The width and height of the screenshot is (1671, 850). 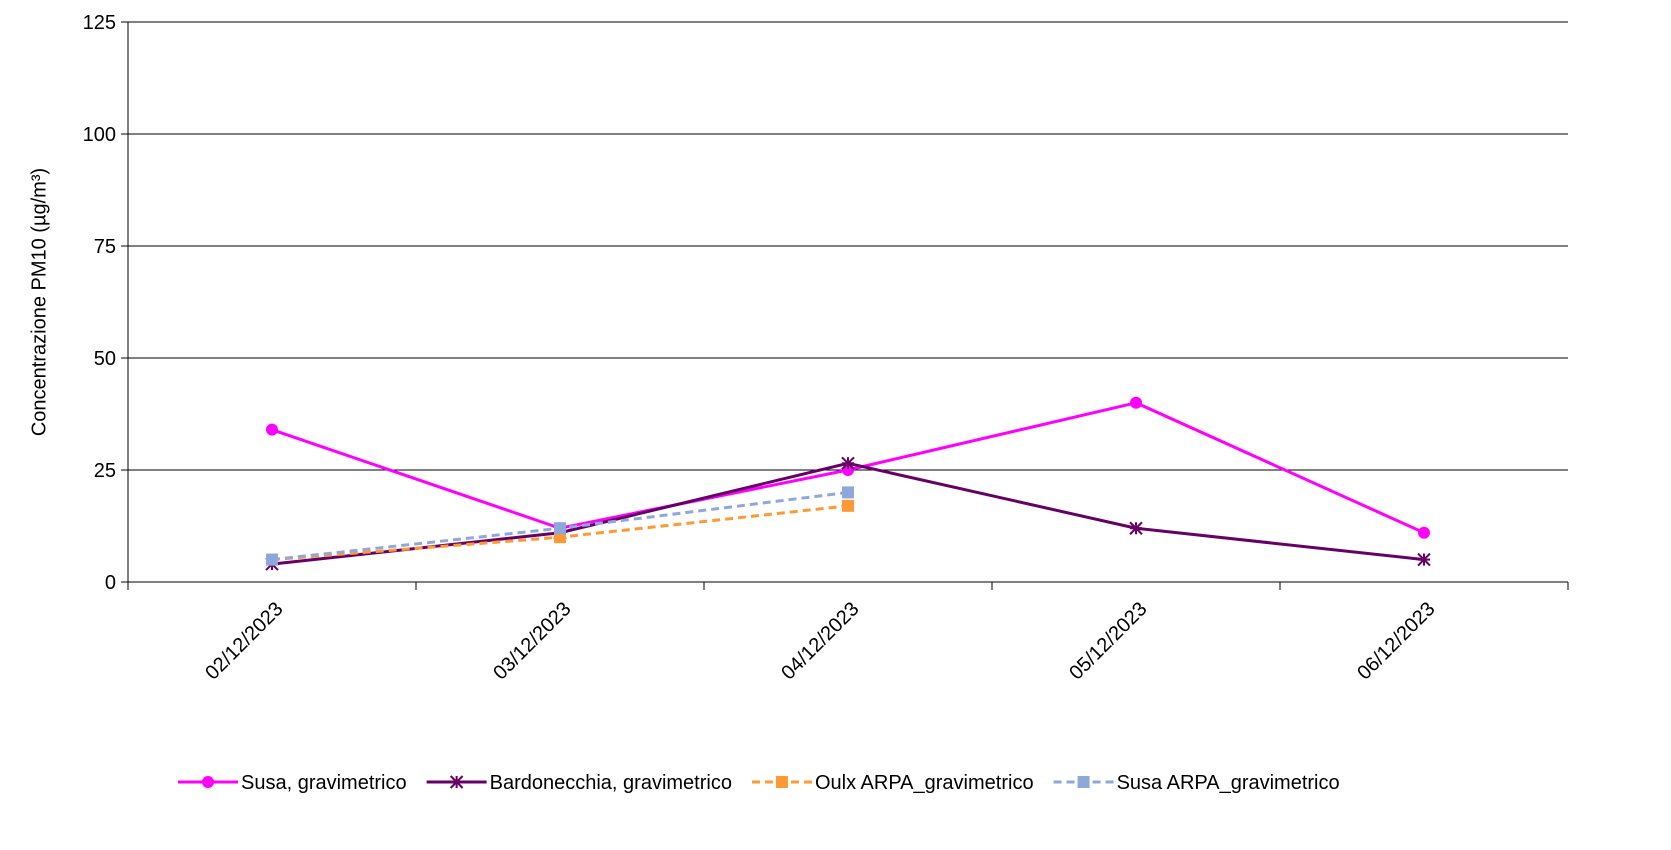 I want to click on legend-item: Susa ARPA_gravimetrico, so click(x=1196, y=783).